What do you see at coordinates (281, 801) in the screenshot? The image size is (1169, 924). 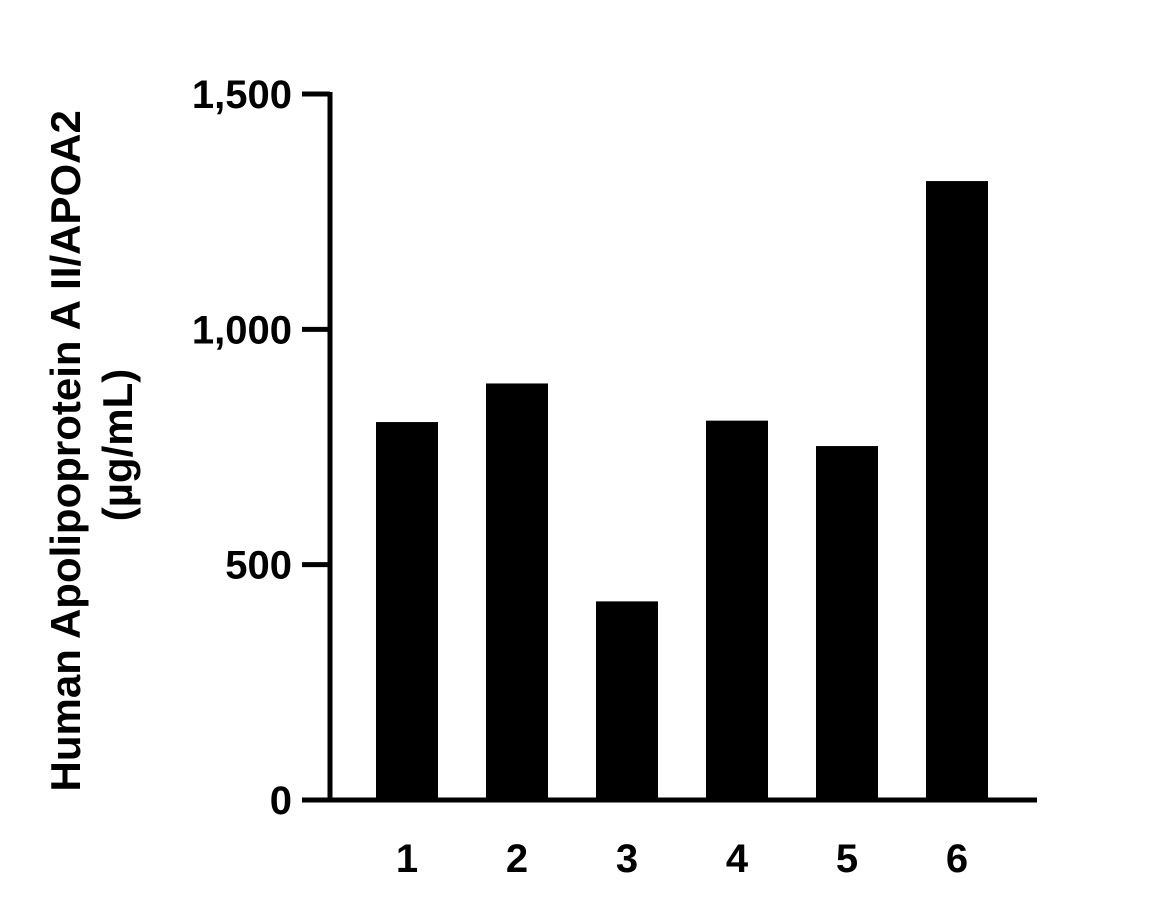 I see `y-tick-label: 0` at bounding box center [281, 801].